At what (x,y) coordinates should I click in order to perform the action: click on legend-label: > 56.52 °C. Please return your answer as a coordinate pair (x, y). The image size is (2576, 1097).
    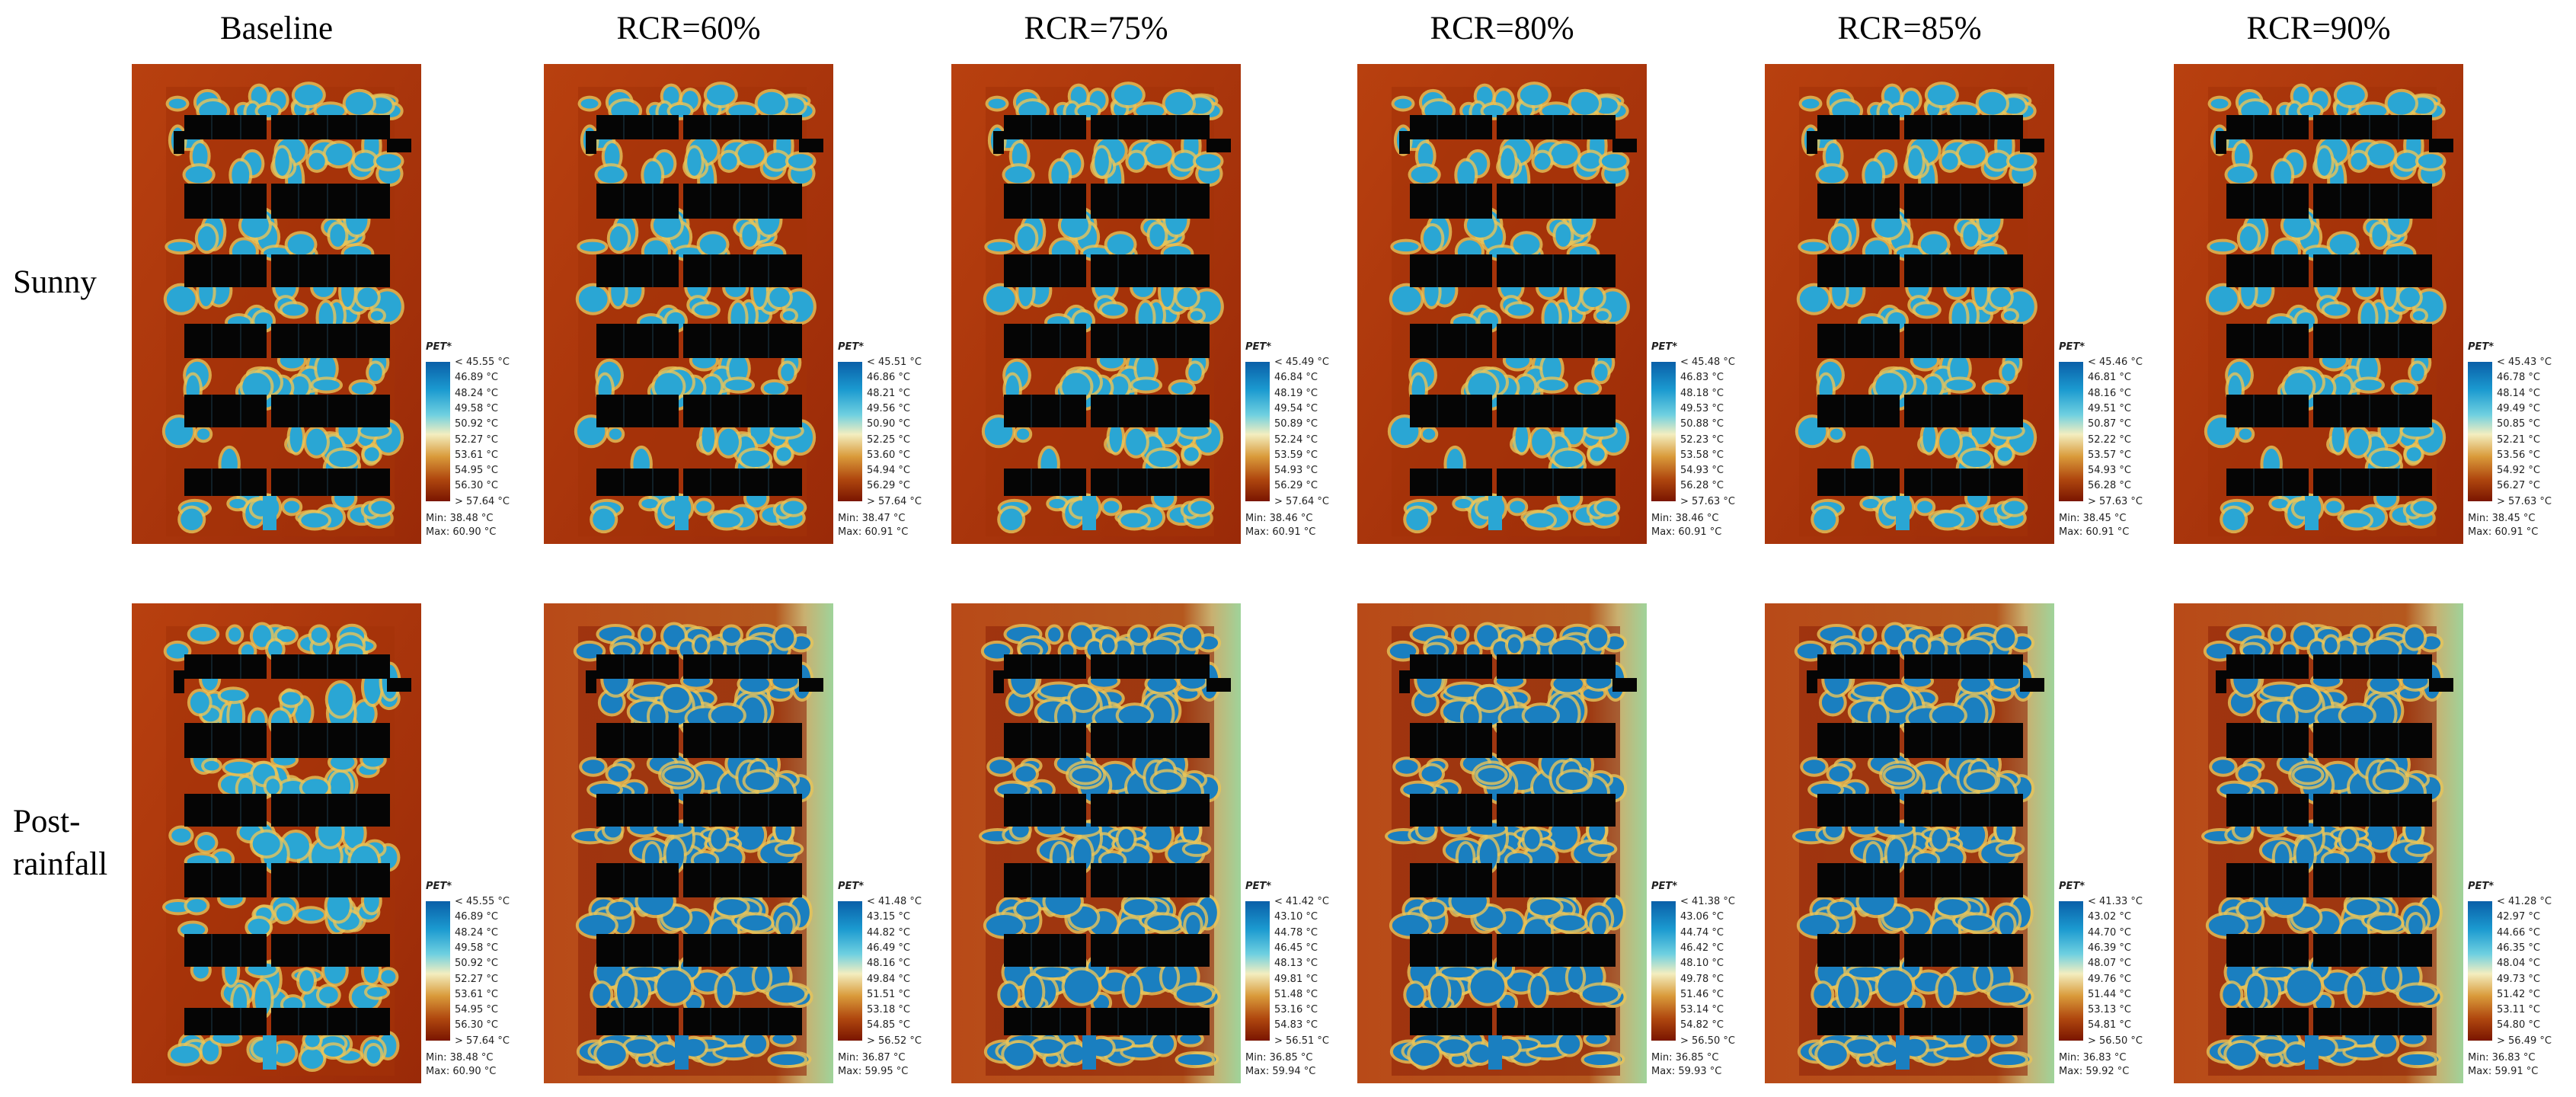
    Looking at the image, I should click on (894, 1041).